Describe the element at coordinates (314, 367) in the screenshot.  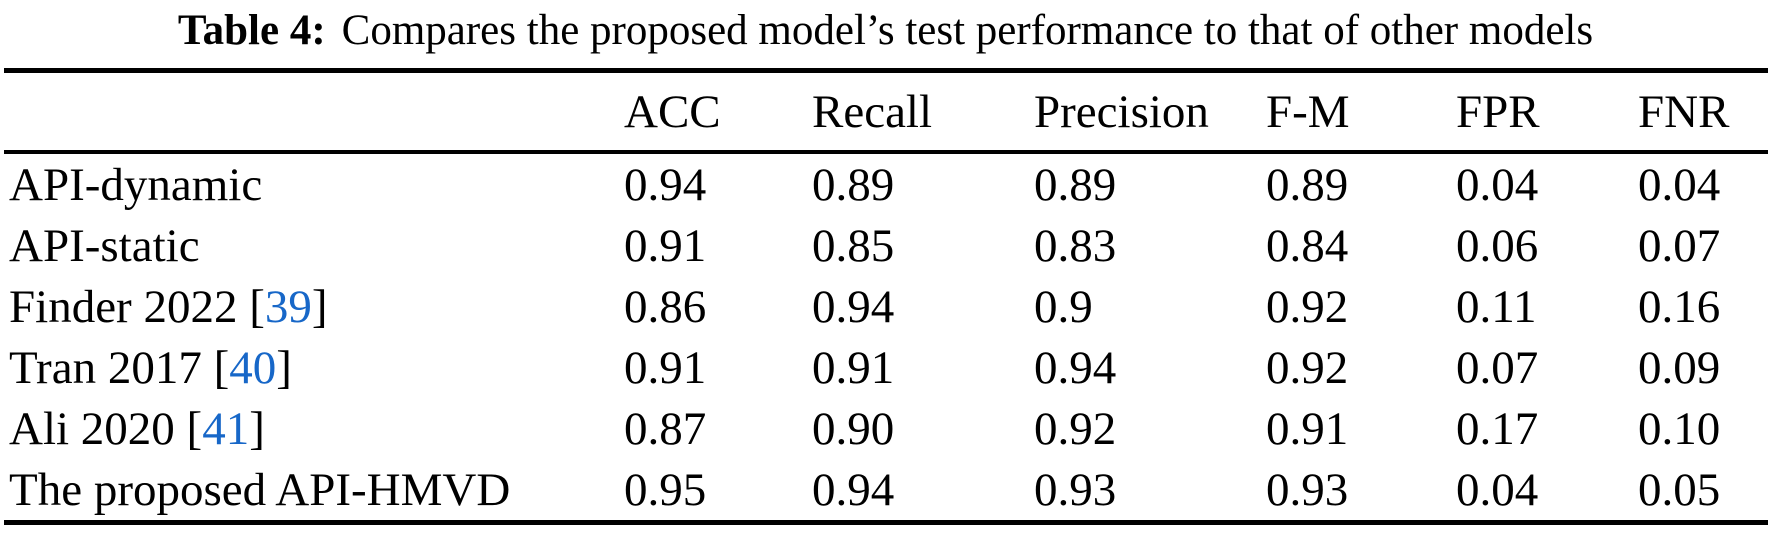
I see `model-label-cell: Tran 2017 [40]` at that location.